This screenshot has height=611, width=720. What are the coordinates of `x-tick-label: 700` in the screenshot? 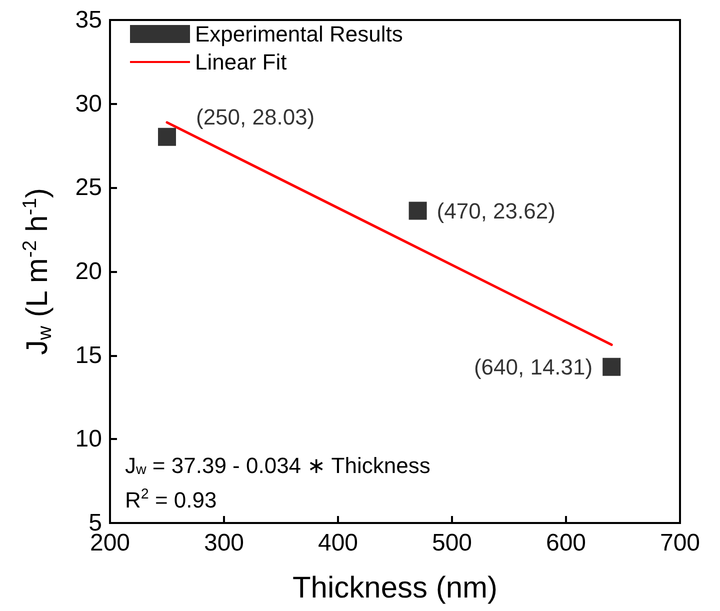 It's located at (680, 543).